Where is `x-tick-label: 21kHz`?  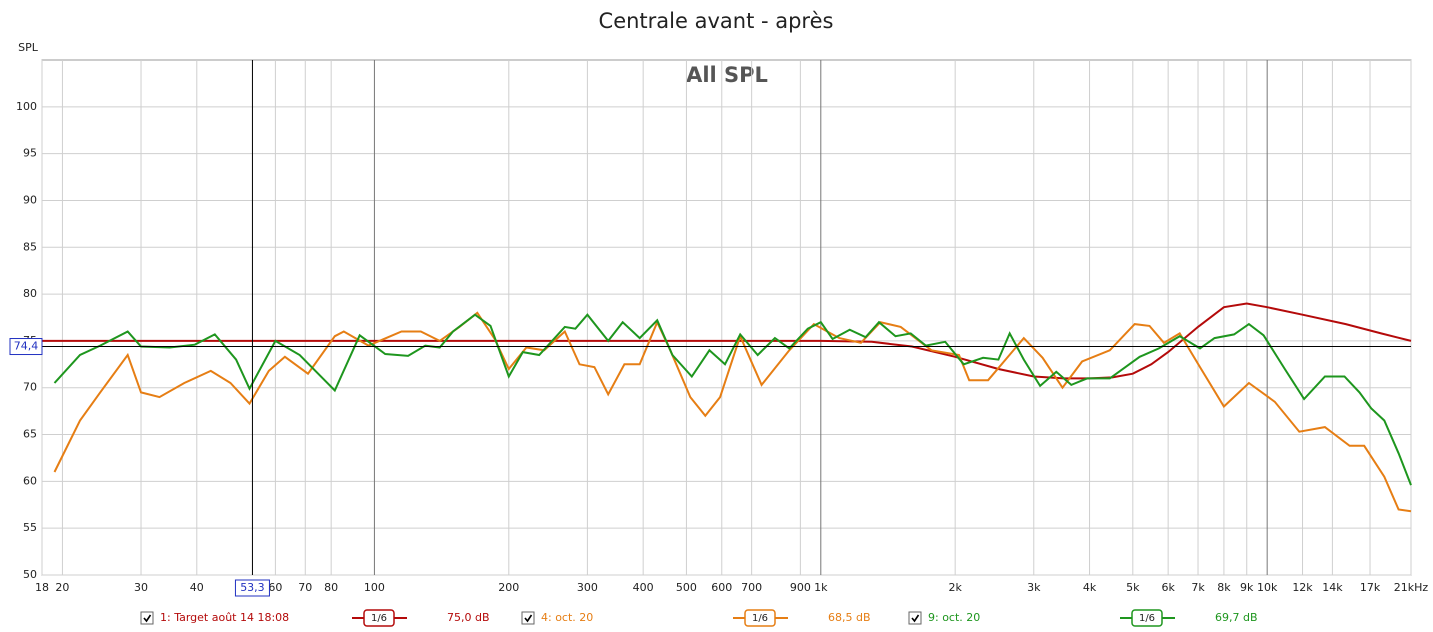 x-tick-label: 21kHz is located at coordinates (1411, 587).